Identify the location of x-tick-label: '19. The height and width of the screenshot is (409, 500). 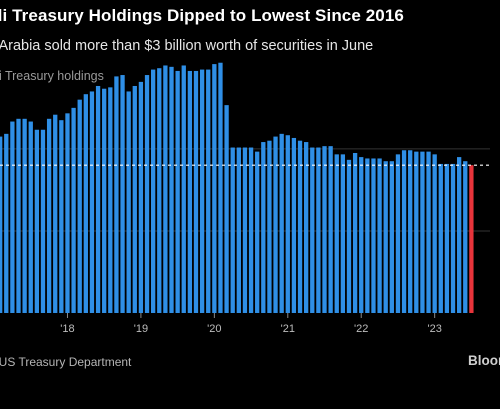
(141, 329).